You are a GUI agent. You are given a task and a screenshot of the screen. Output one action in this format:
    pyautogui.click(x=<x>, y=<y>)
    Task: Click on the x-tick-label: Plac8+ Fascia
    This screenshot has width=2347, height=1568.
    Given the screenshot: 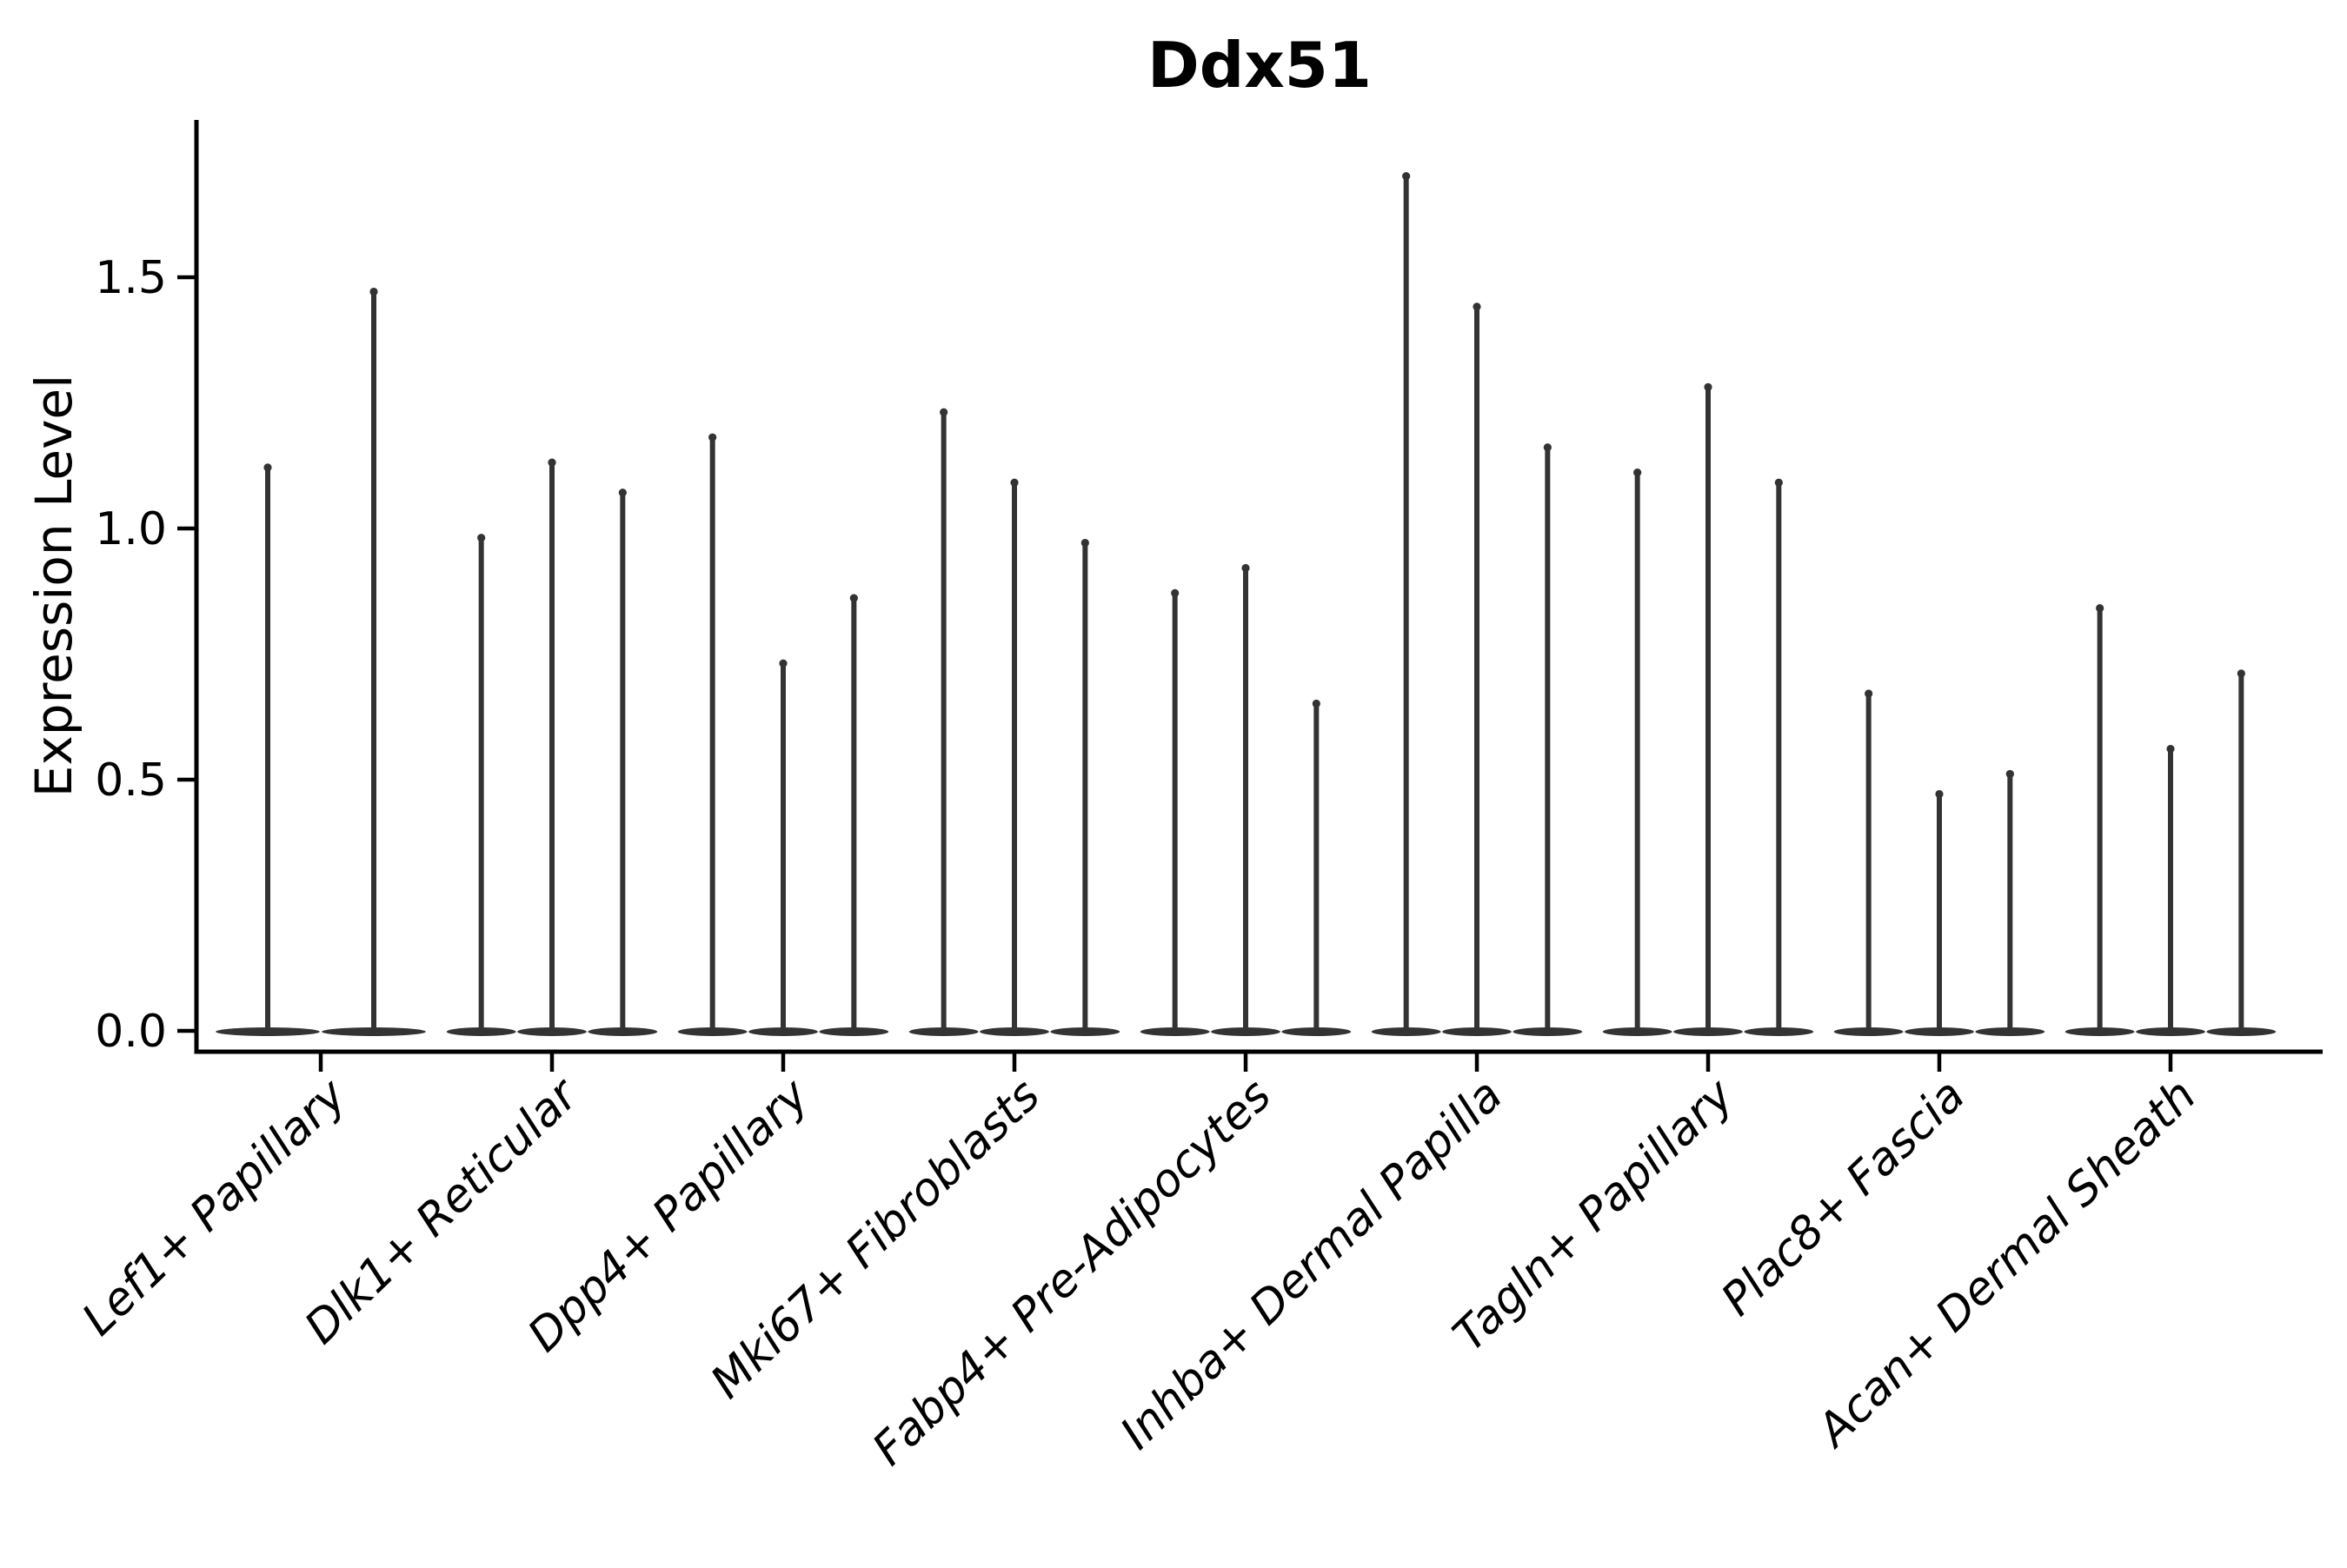 What is the action you would take?
    pyautogui.click(x=1843, y=1197)
    